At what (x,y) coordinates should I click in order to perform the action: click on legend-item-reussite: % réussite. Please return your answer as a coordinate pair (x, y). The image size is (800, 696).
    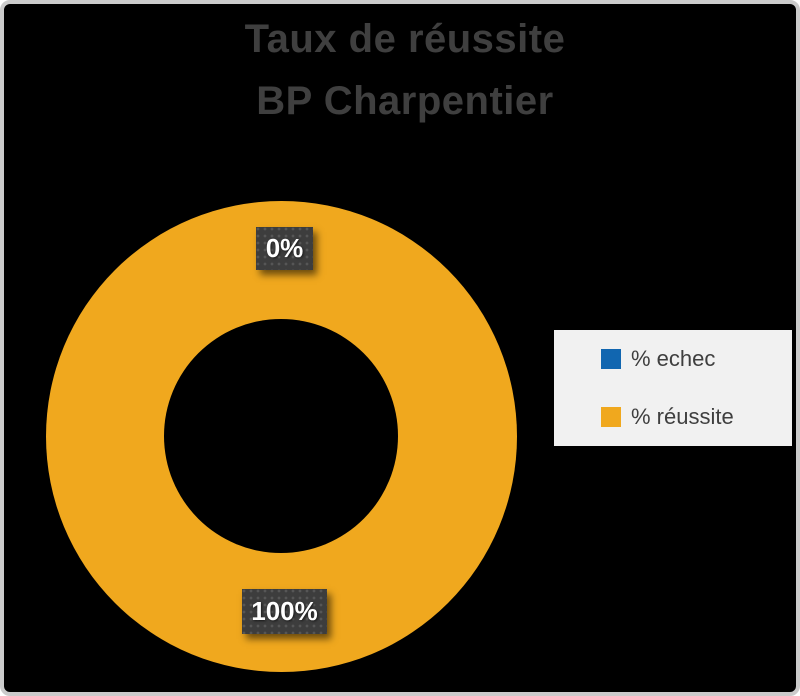
    Looking at the image, I should click on (696, 416).